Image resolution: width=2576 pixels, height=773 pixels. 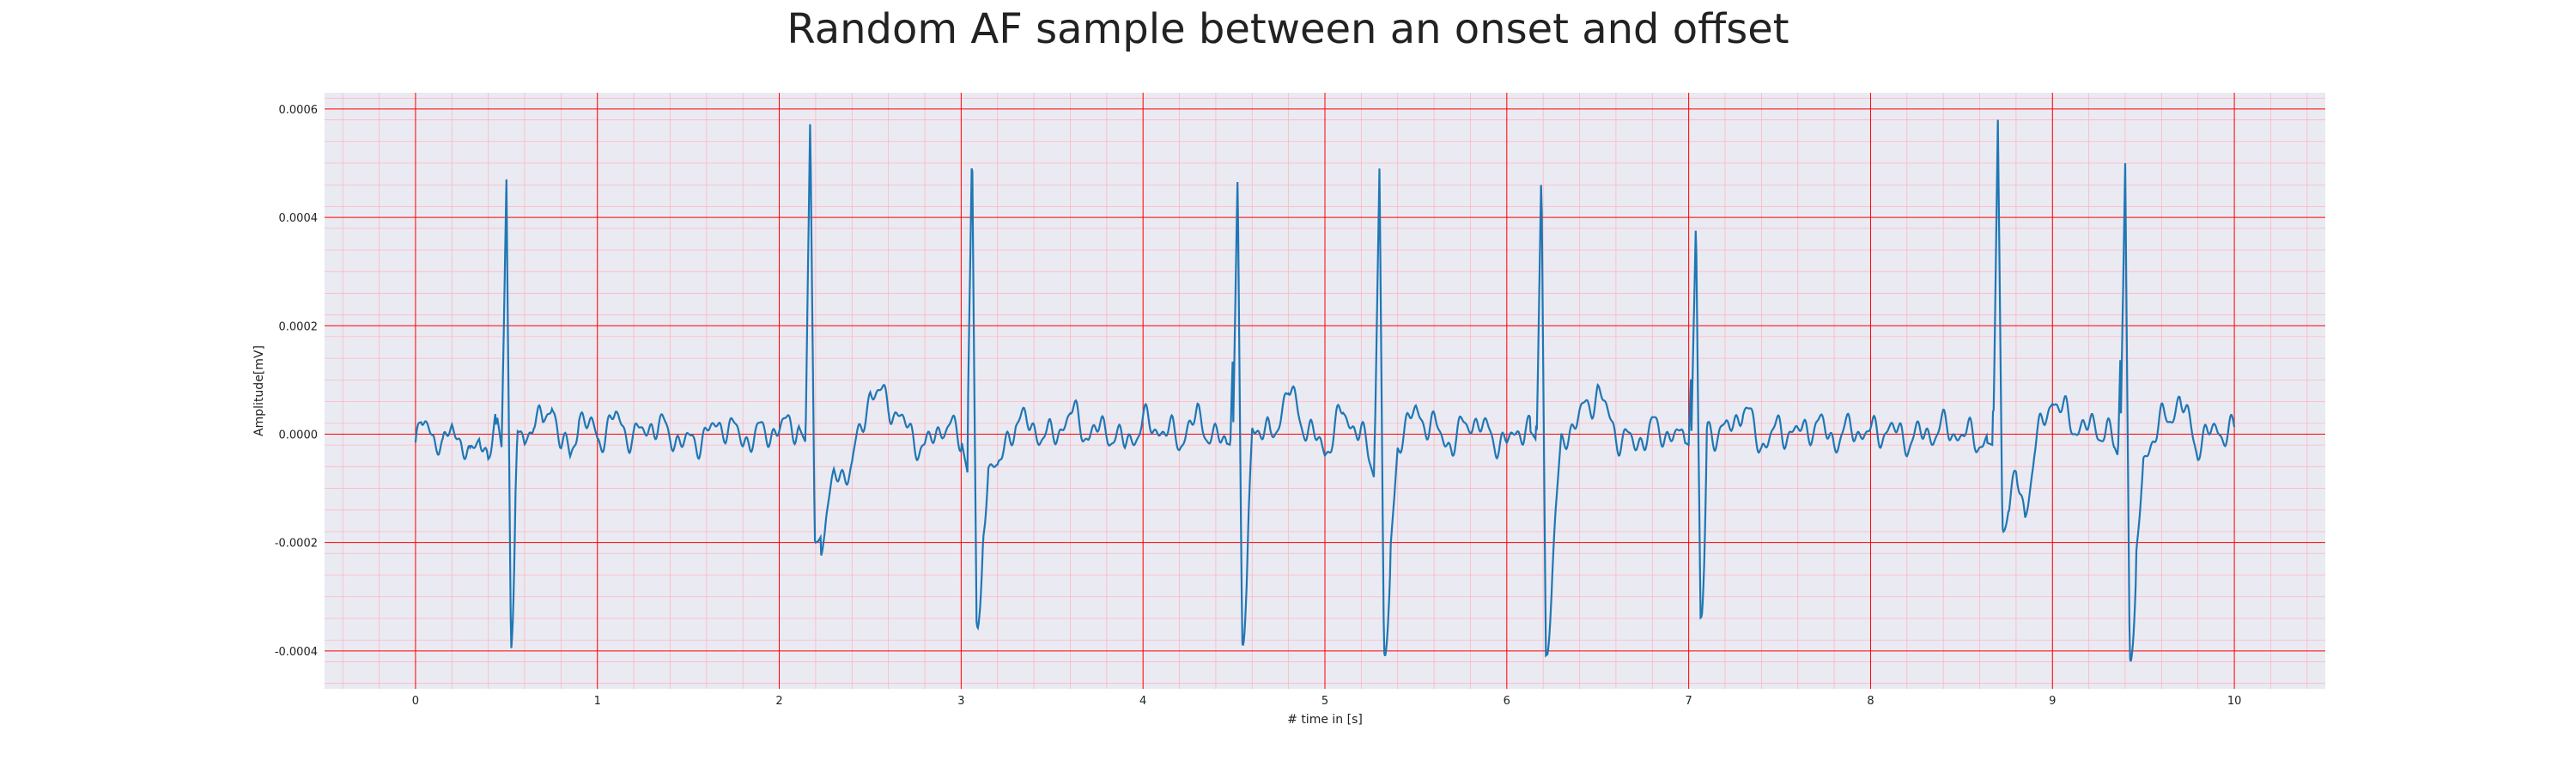 What do you see at coordinates (961, 701) in the screenshot?
I see `x-tick-label: 3` at bounding box center [961, 701].